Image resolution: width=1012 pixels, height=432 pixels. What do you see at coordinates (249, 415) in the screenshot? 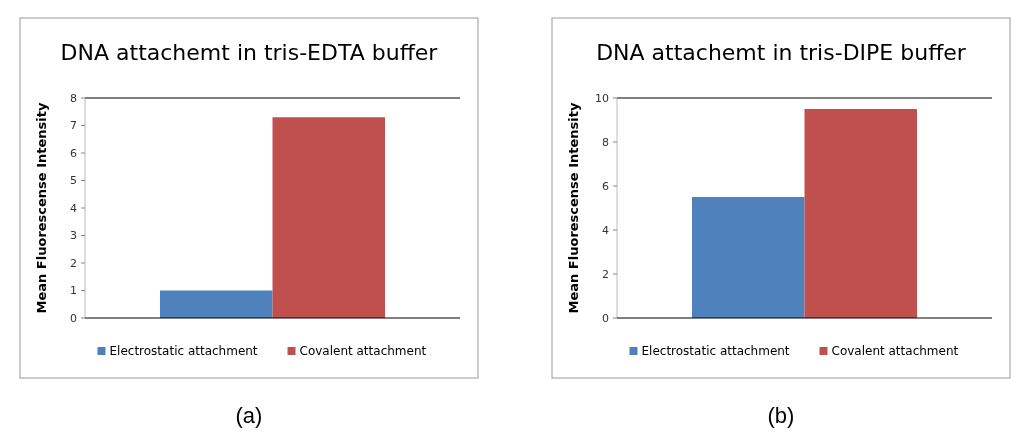
I see `text: (a)` at bounding box center [249, 415].